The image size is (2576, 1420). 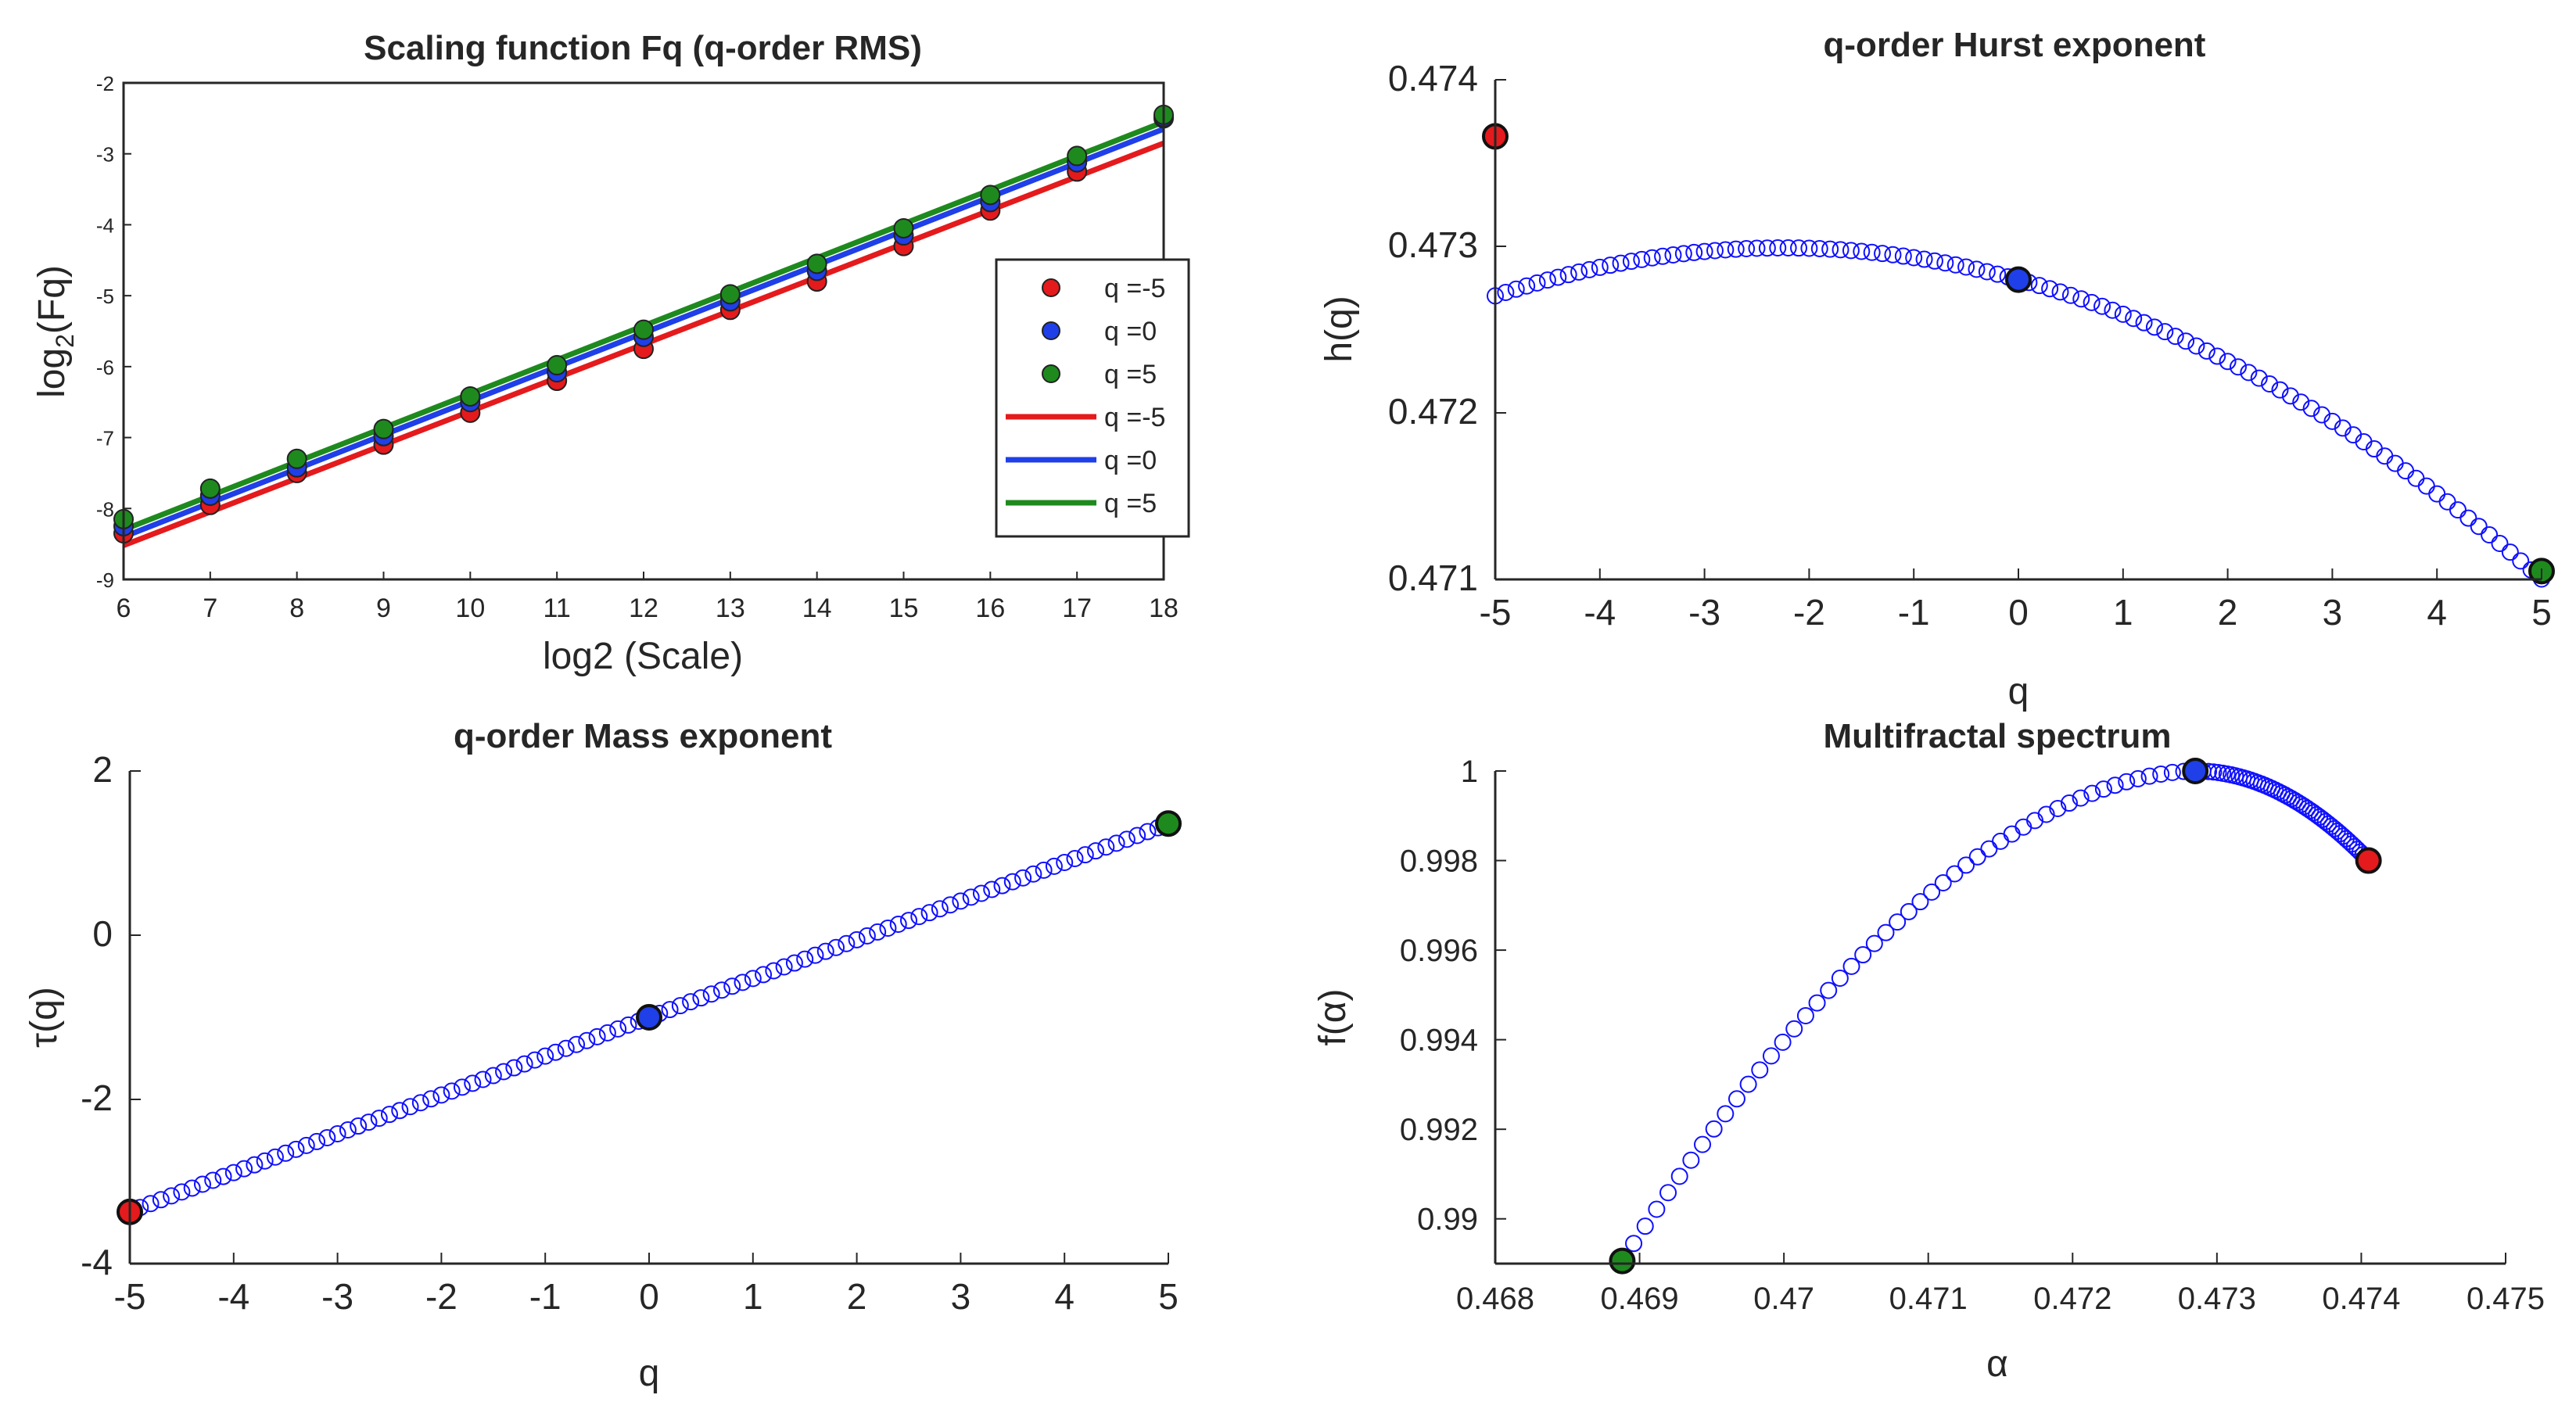 What do you see at coordinates (97, 1098) in the screenshot?
I see `y-tick-label-1: -2` at bounding box center [97, 1098].